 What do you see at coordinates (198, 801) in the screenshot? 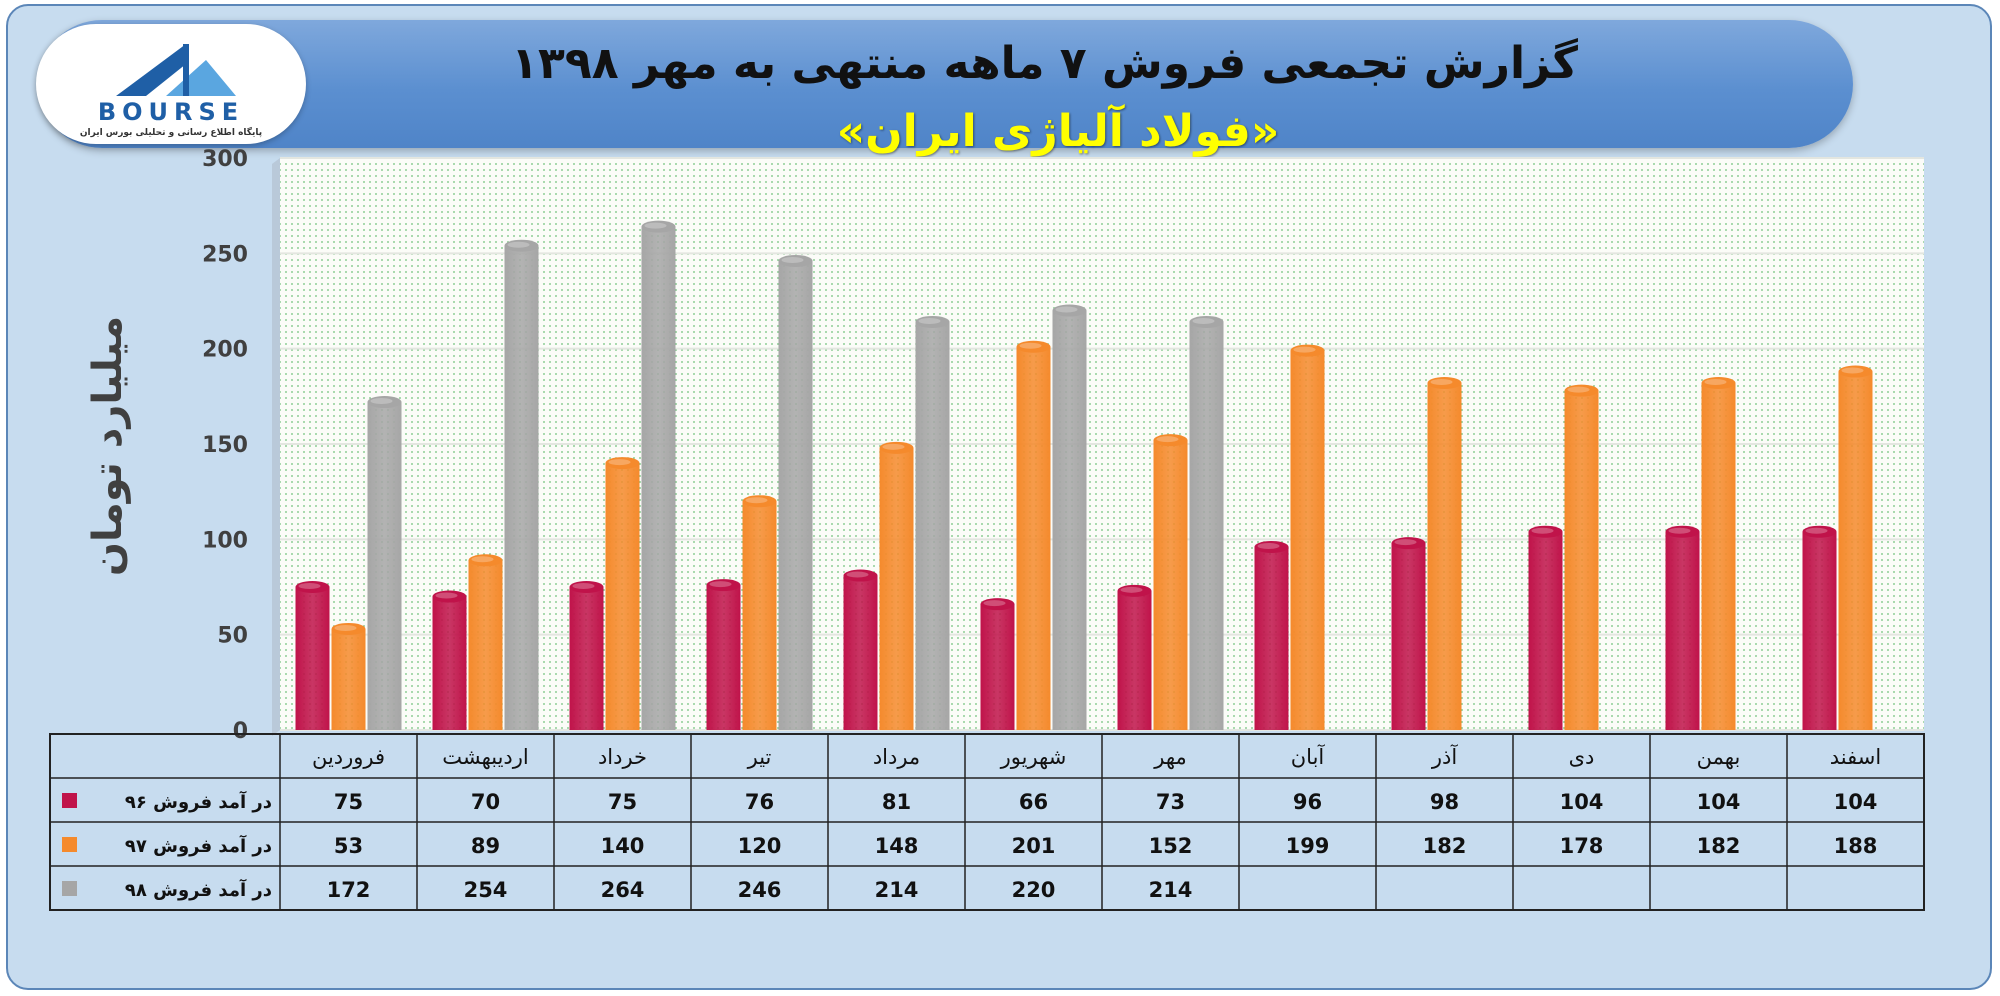
I see `legend-label: در آمد فروش ۹۶` at bounding box center [198, 801].